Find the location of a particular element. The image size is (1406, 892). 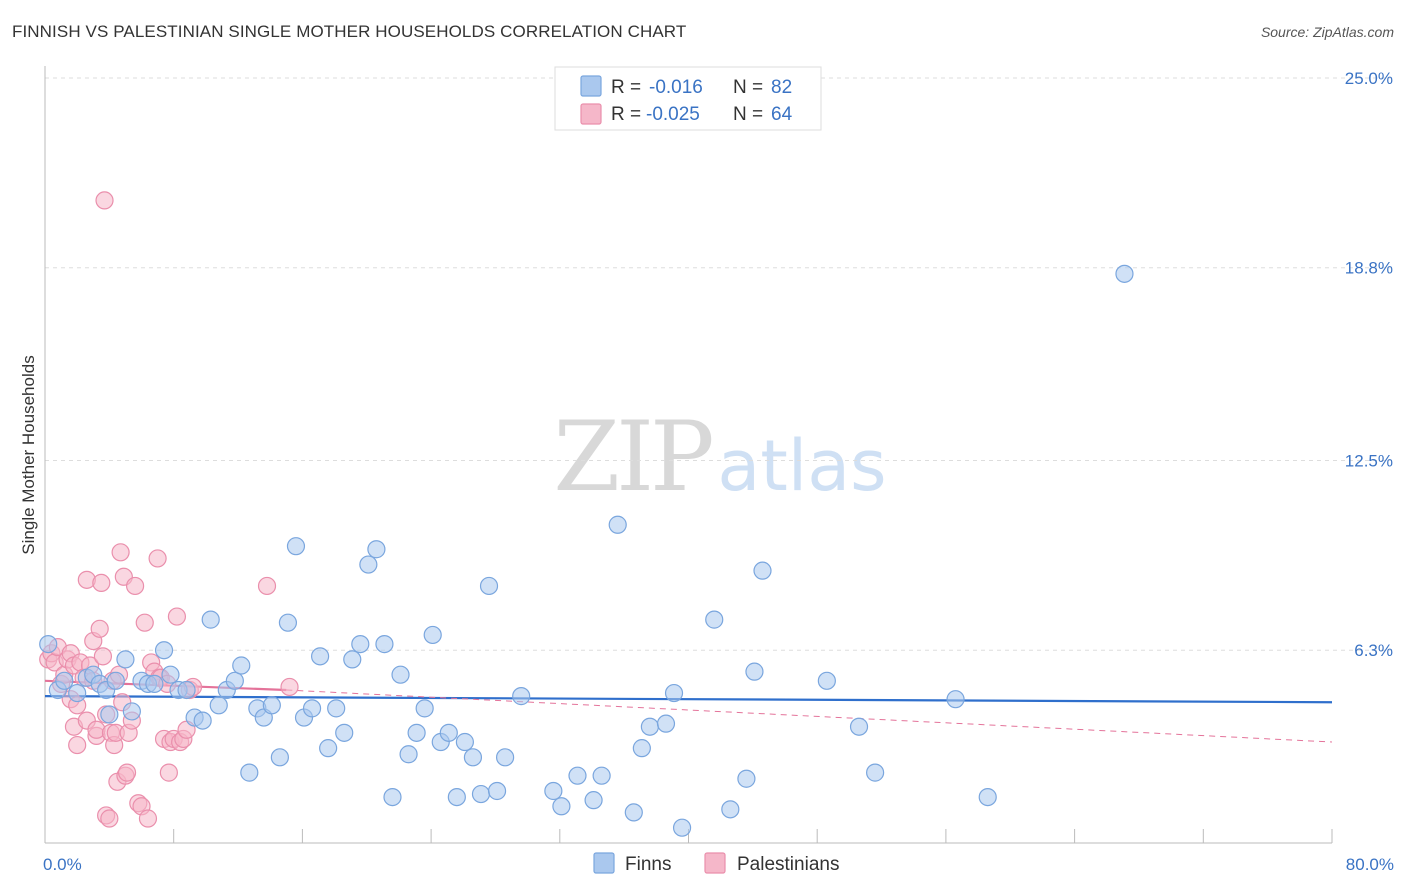

legend-pal-r-label: R = is located at coordinates (626, 114).